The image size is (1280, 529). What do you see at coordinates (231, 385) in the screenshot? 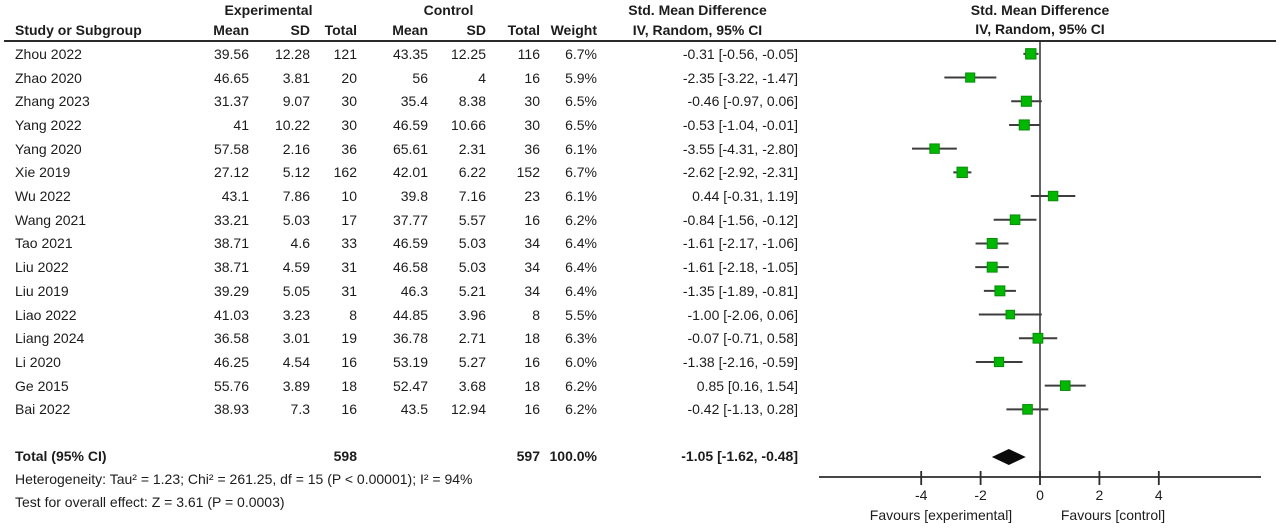
I see `exp-mean-value: 55.76` at bounding box center [231, 385].